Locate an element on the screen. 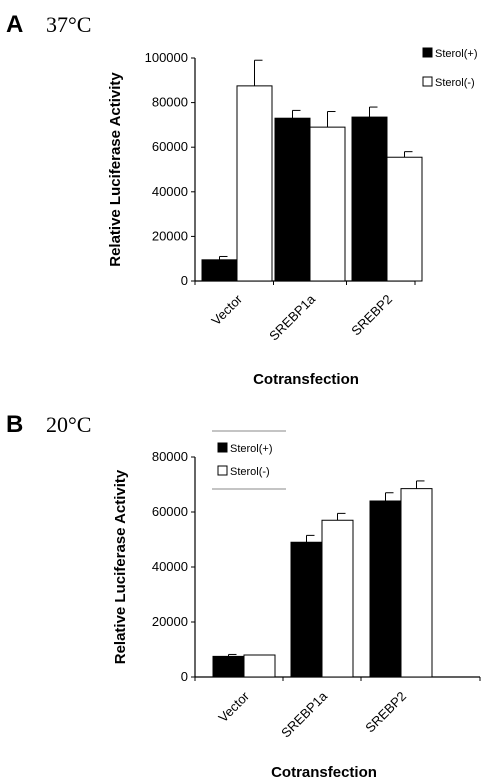 This screenshot has height=782, width=486. y-tick-label: 100000 is located at coordinates (166, 57).